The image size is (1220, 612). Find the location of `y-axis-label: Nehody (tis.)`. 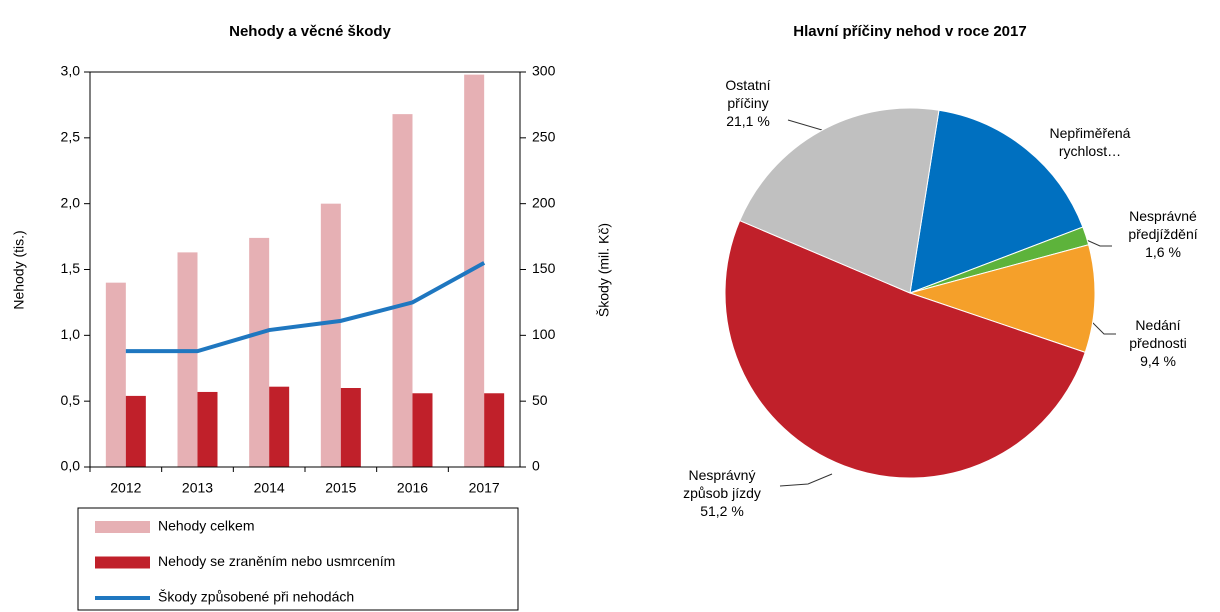

y-axis-label: Nehody (tis.) is located at coordinates (19, 269).